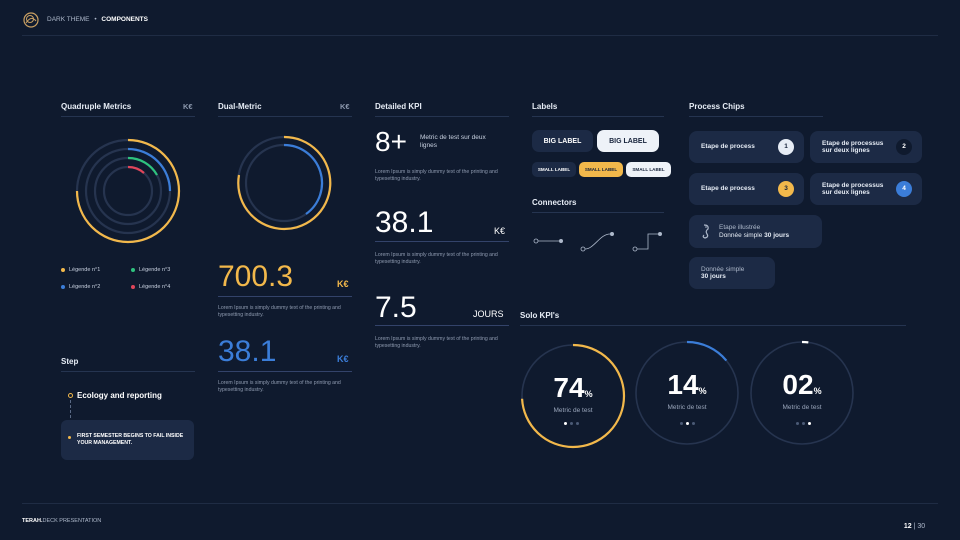 Image resolution: width=960 pixels, height=540 pixels. I want to click on big-label-outline-button: BIG LABEL, so click(562, 141).